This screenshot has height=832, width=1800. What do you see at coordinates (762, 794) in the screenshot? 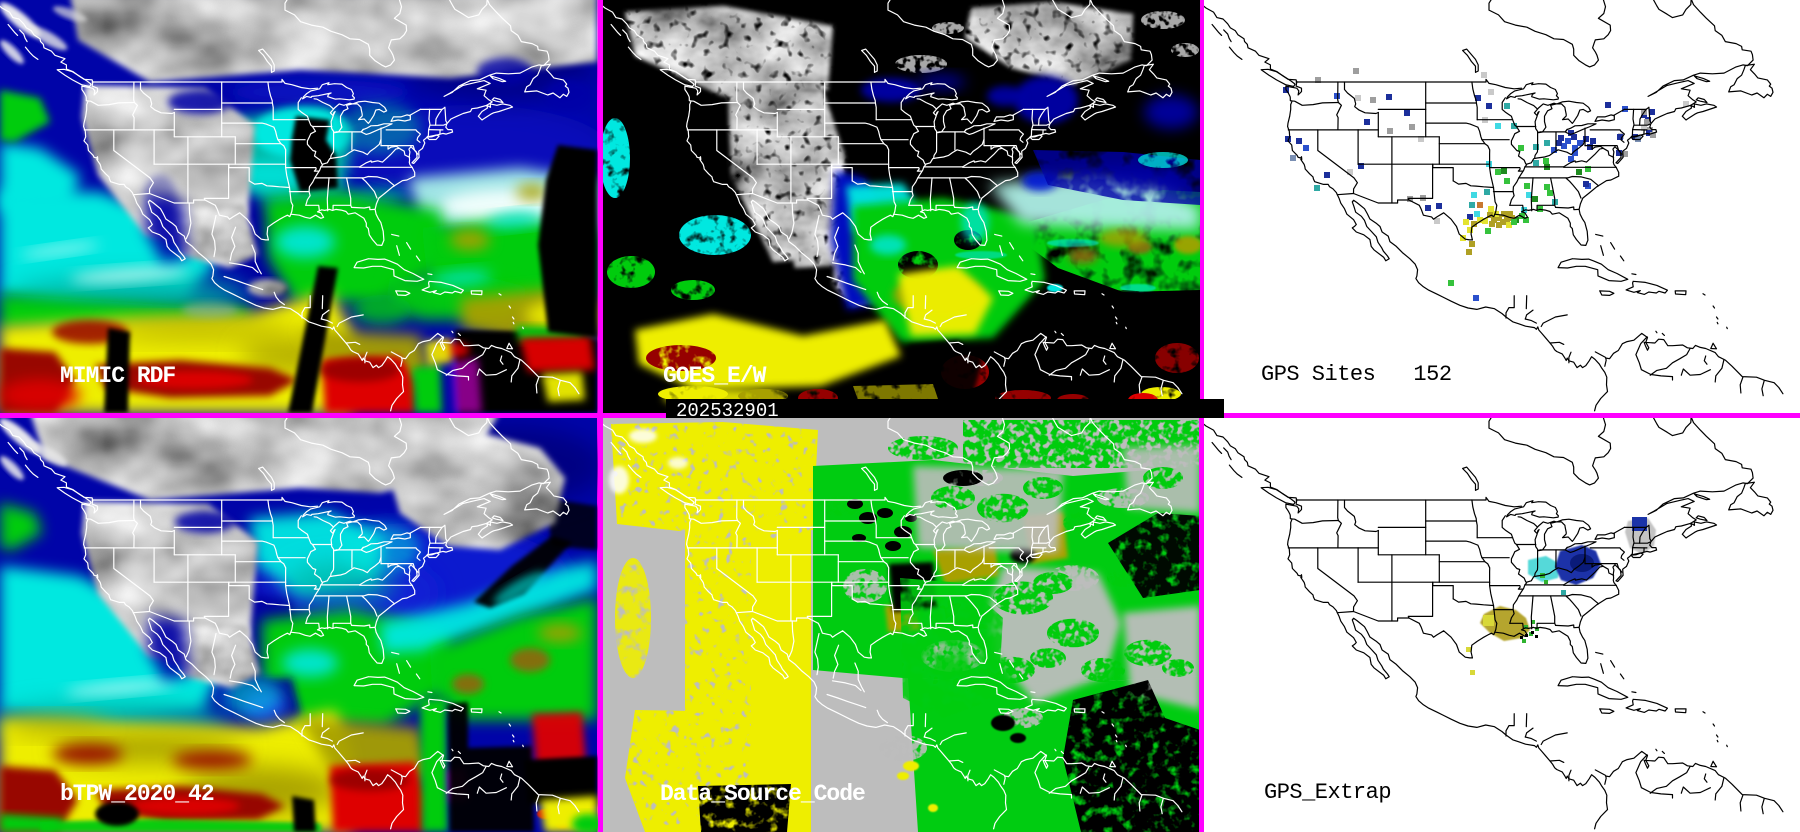
I see `svg-text: Data_Source_Code` at bounding box center [762, 794].